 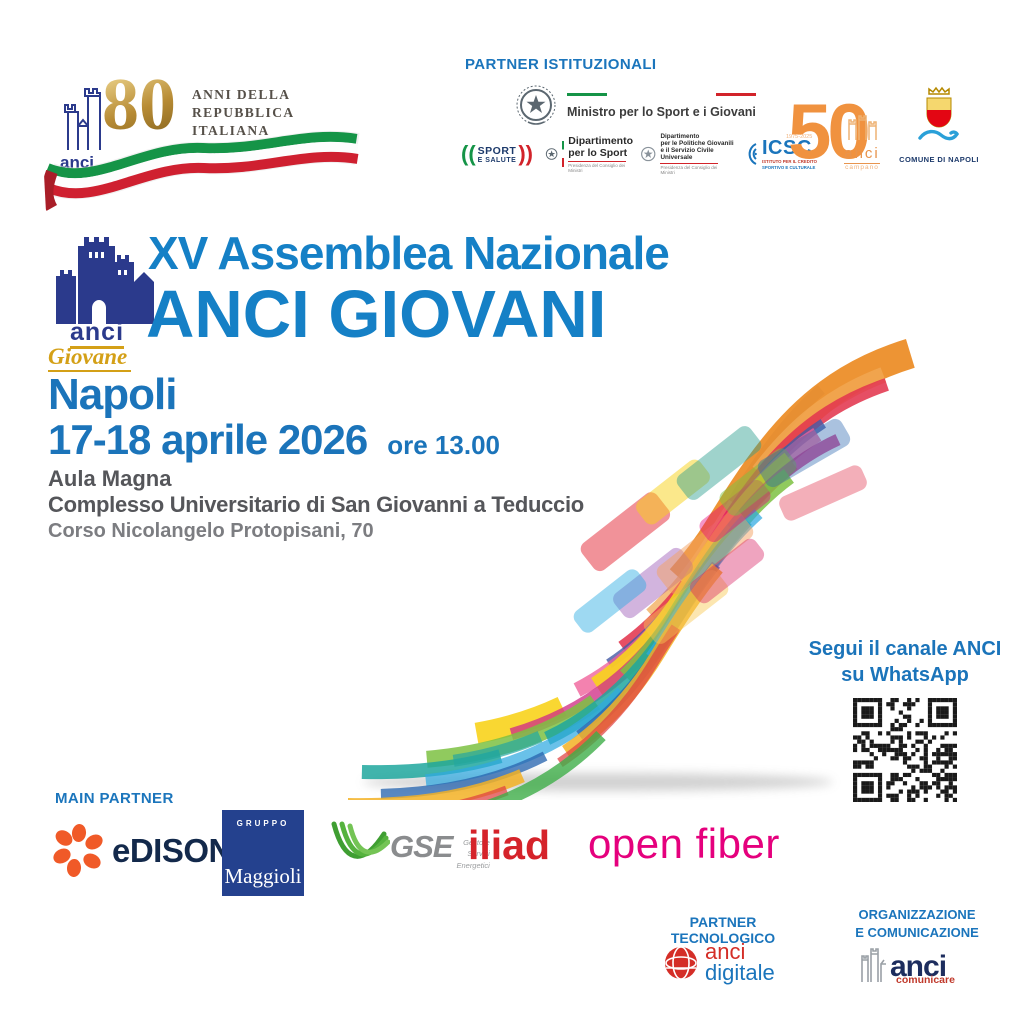 What do you see at coordinates (208, 439) in the screenshot?
I see `event-date: 17-18 aprile 2026` at bounding box center [208, 439].